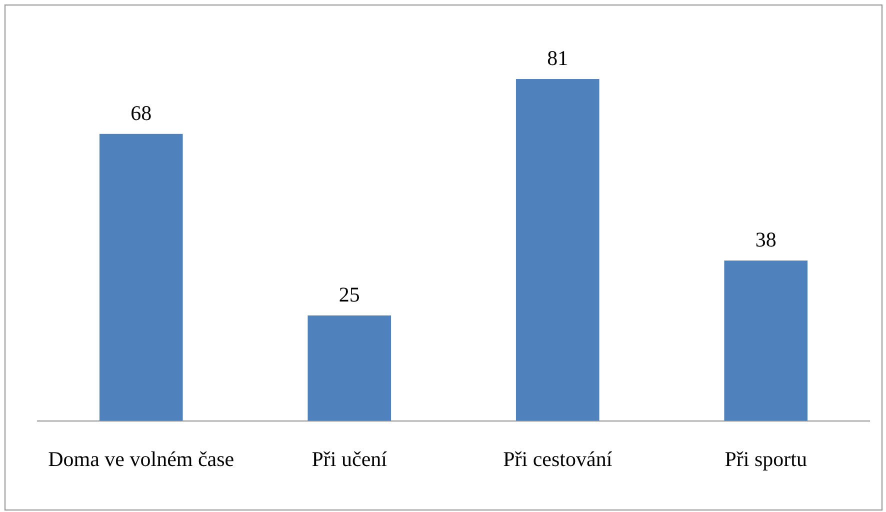  What do you see at coordinates (141, 112) in the screenshot?
I see `data-label: 68` at bounding box center [141, 112].